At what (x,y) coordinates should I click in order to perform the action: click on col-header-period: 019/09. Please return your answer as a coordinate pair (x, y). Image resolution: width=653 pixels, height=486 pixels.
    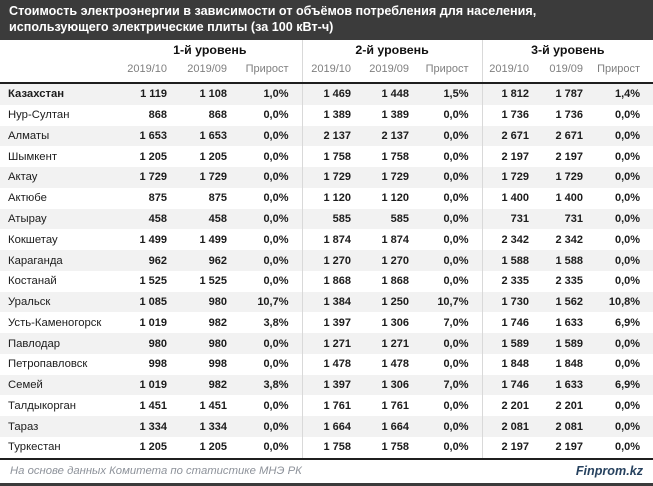
    Looking at the image, I should click on (569, 72).